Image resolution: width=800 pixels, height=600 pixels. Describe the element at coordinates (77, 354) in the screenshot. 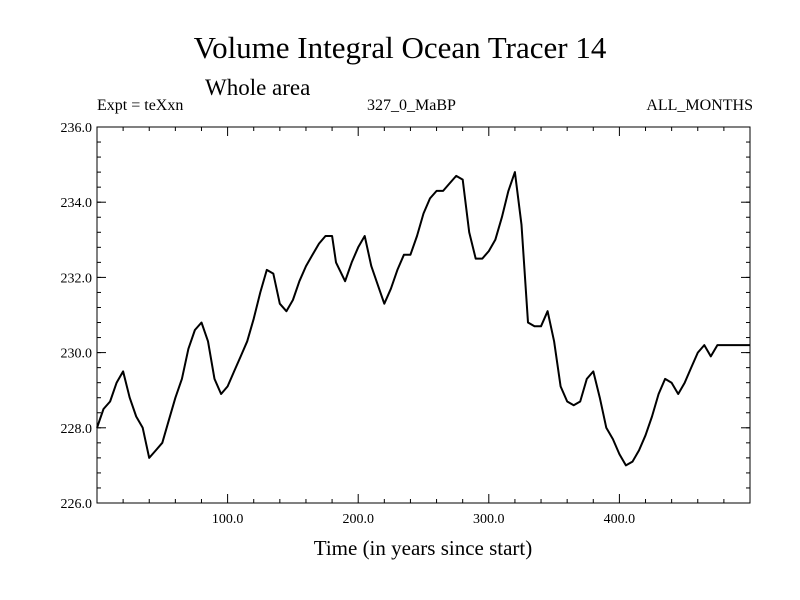

I see `y-tick-label: 230.0` at that location.